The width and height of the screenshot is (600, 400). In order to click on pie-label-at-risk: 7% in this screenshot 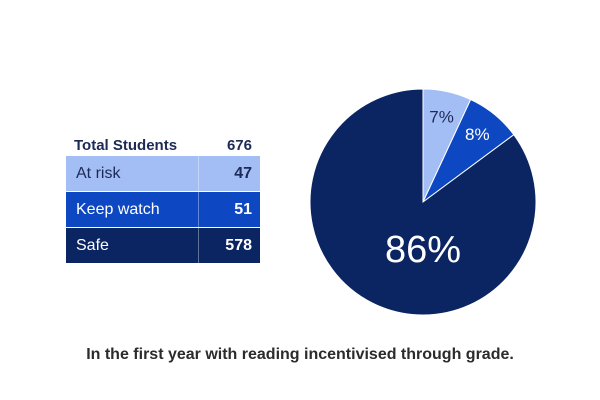, I will do `click(441, 117)`.